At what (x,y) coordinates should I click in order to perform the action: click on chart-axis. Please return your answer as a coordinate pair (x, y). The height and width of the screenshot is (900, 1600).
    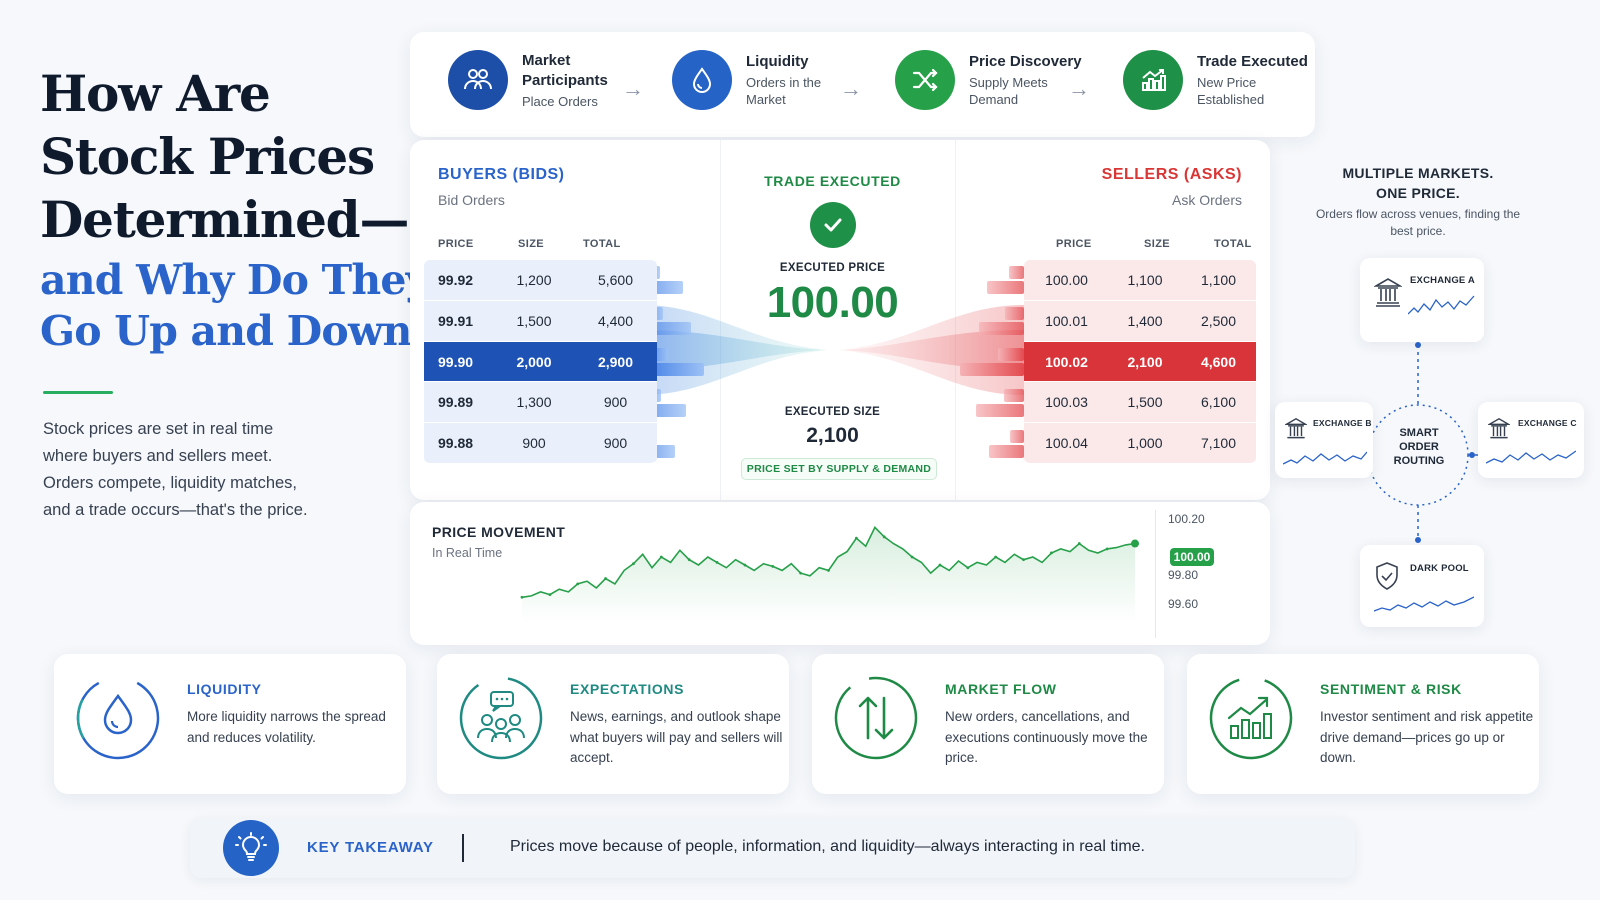
    Looking at the image, I should click on (1155, 574).